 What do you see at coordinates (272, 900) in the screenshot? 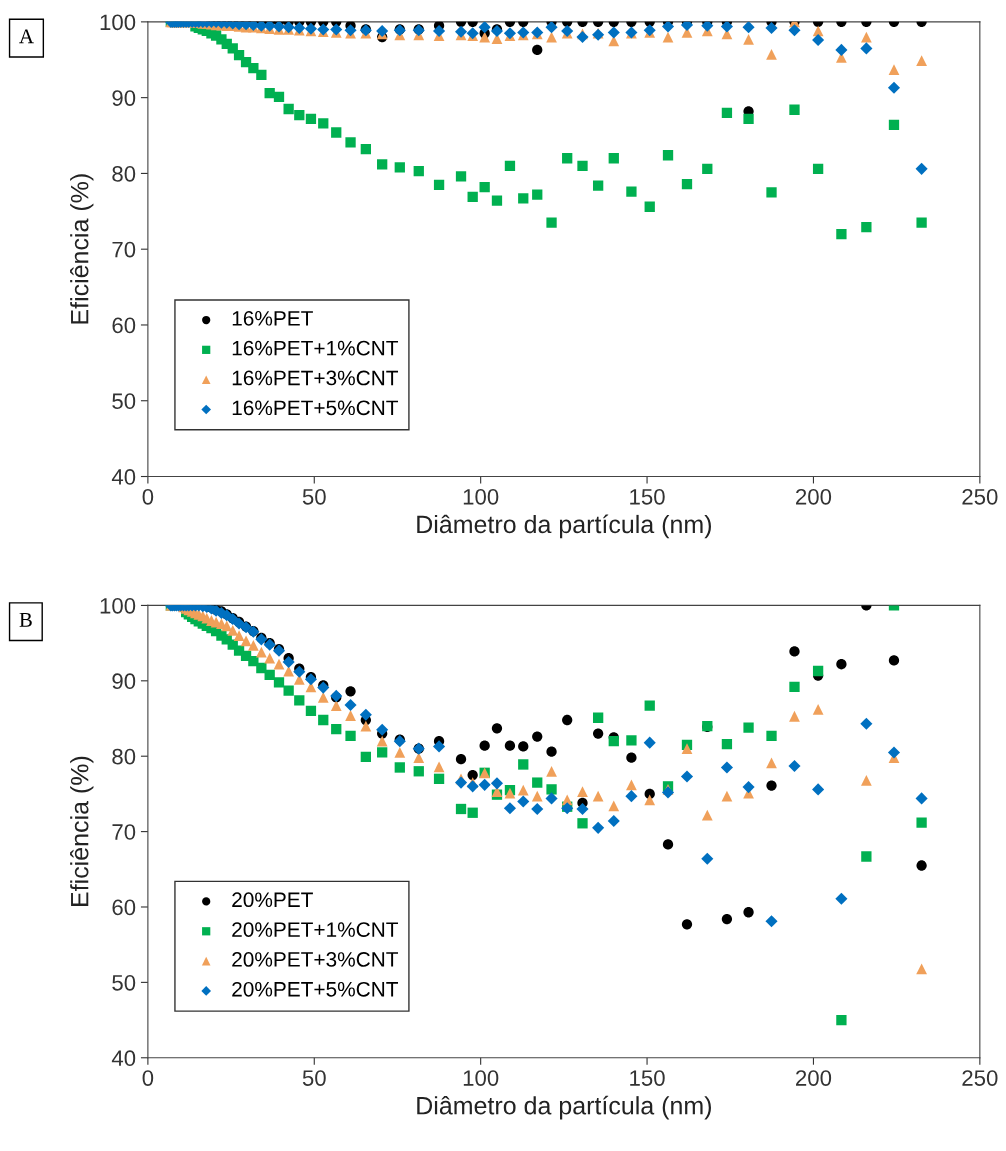
I see `legend-label: 20%PET` at bounding box center [272, 900].